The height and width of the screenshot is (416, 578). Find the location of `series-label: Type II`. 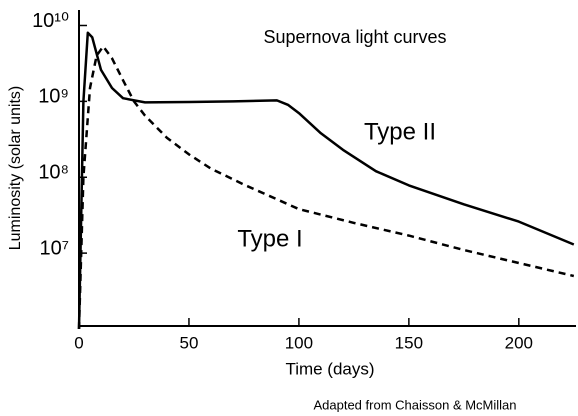

series-label: Type II is located at coordinates (400, 131).